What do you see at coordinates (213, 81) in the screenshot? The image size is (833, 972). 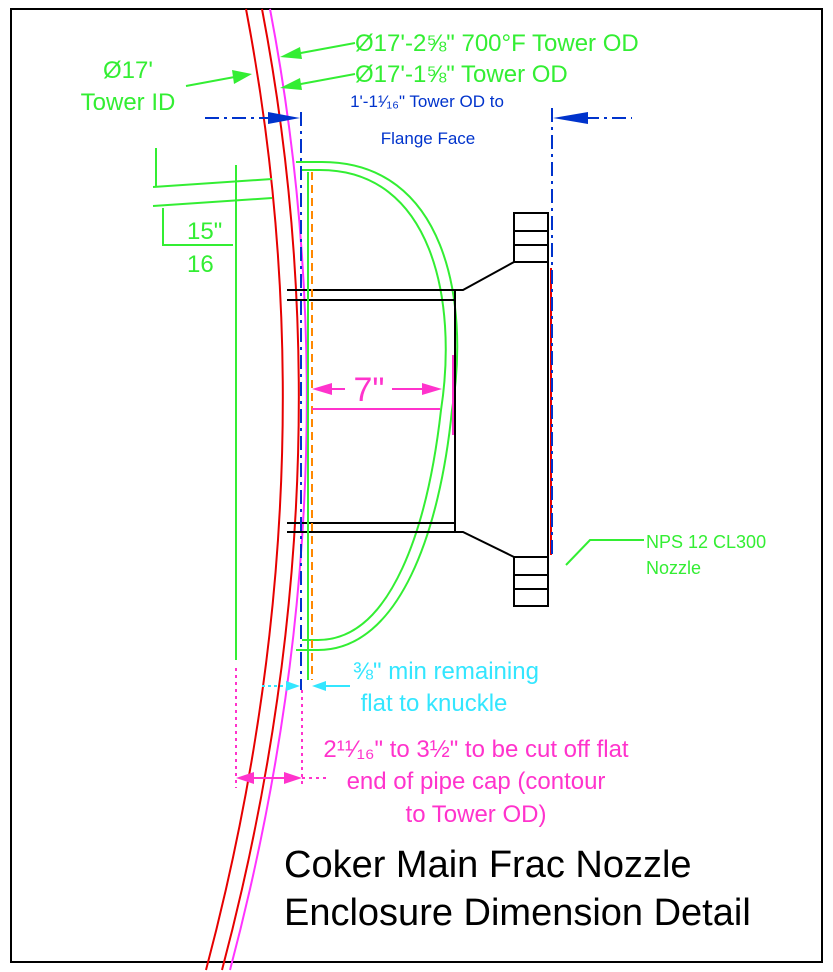 I see `leader-id` at bounding box center [213, 81].